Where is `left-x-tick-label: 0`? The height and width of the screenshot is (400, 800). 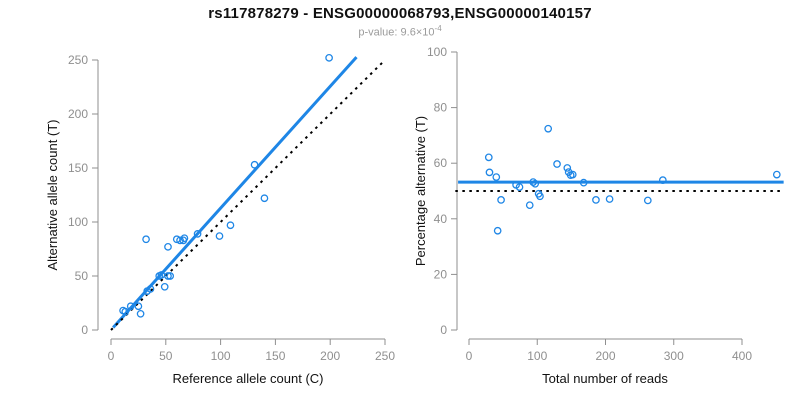 left-x-tick-label: 0 is located at coordinates (111, 356).